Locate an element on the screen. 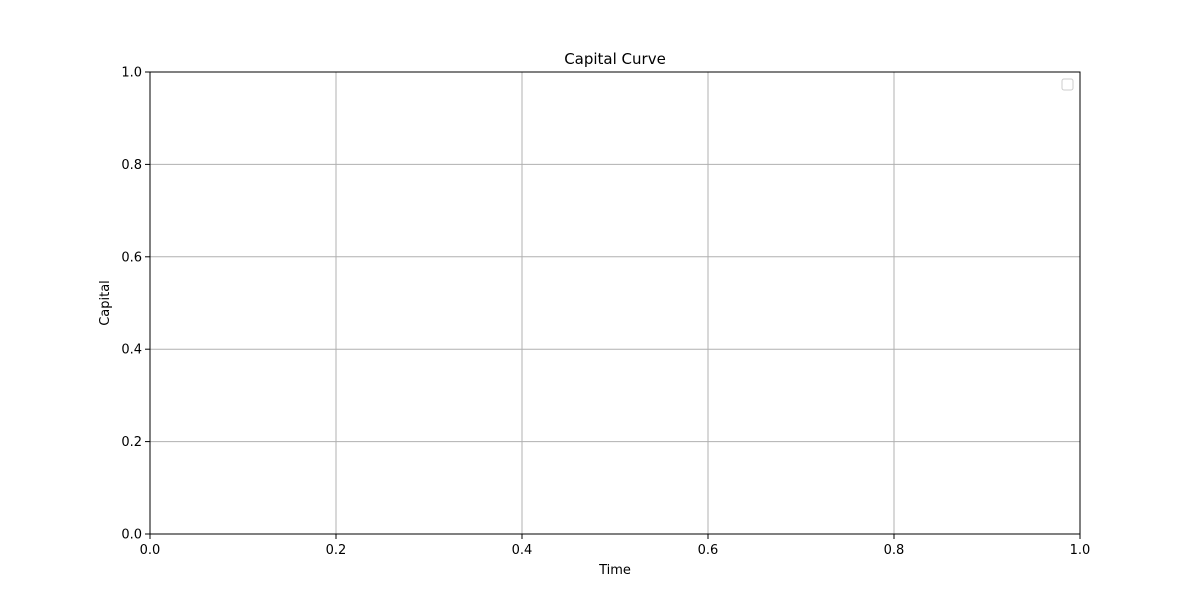  x-tick-label: 0.0 is located at coordinates (150, 550).